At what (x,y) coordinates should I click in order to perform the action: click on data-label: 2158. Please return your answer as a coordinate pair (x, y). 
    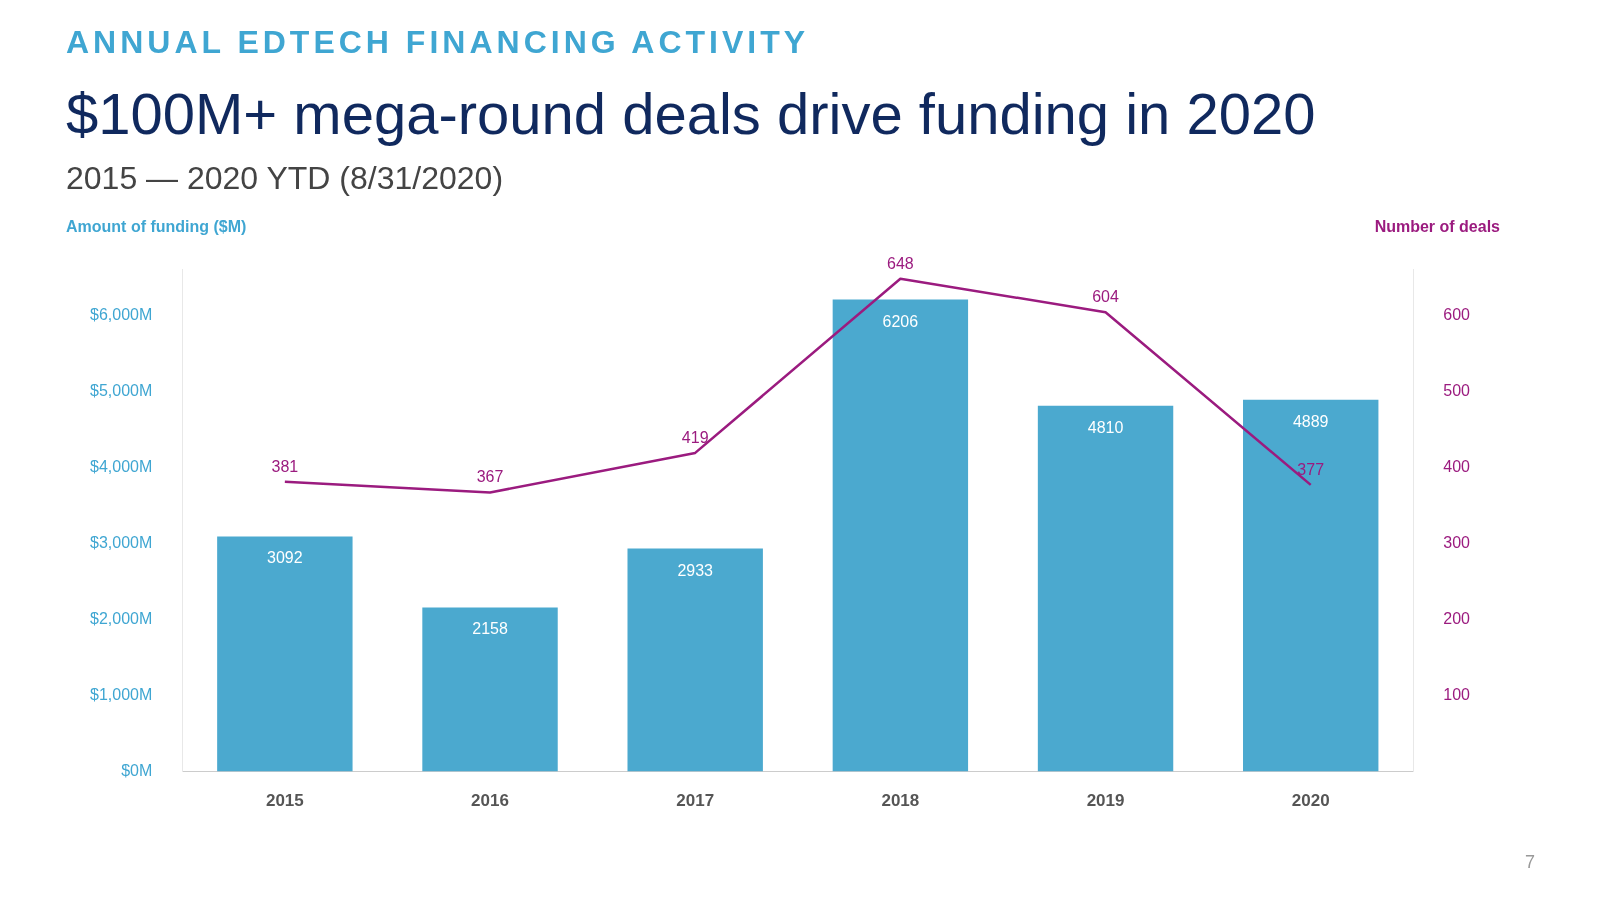
    Looking at the image, I should click on (490, 629).